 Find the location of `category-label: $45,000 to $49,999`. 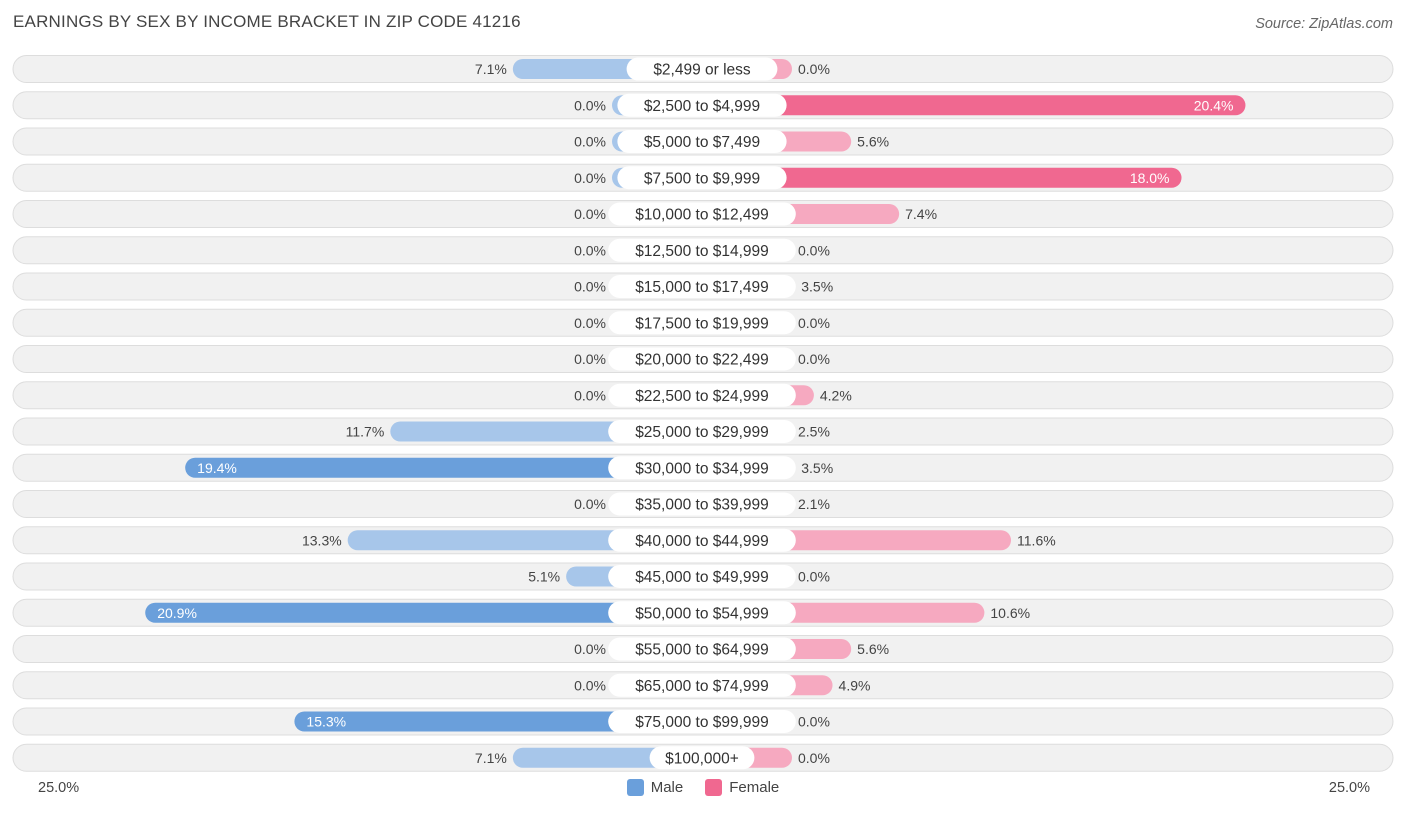

category-label: $45,000 to $49,999 is located at coordinates (702, 577).